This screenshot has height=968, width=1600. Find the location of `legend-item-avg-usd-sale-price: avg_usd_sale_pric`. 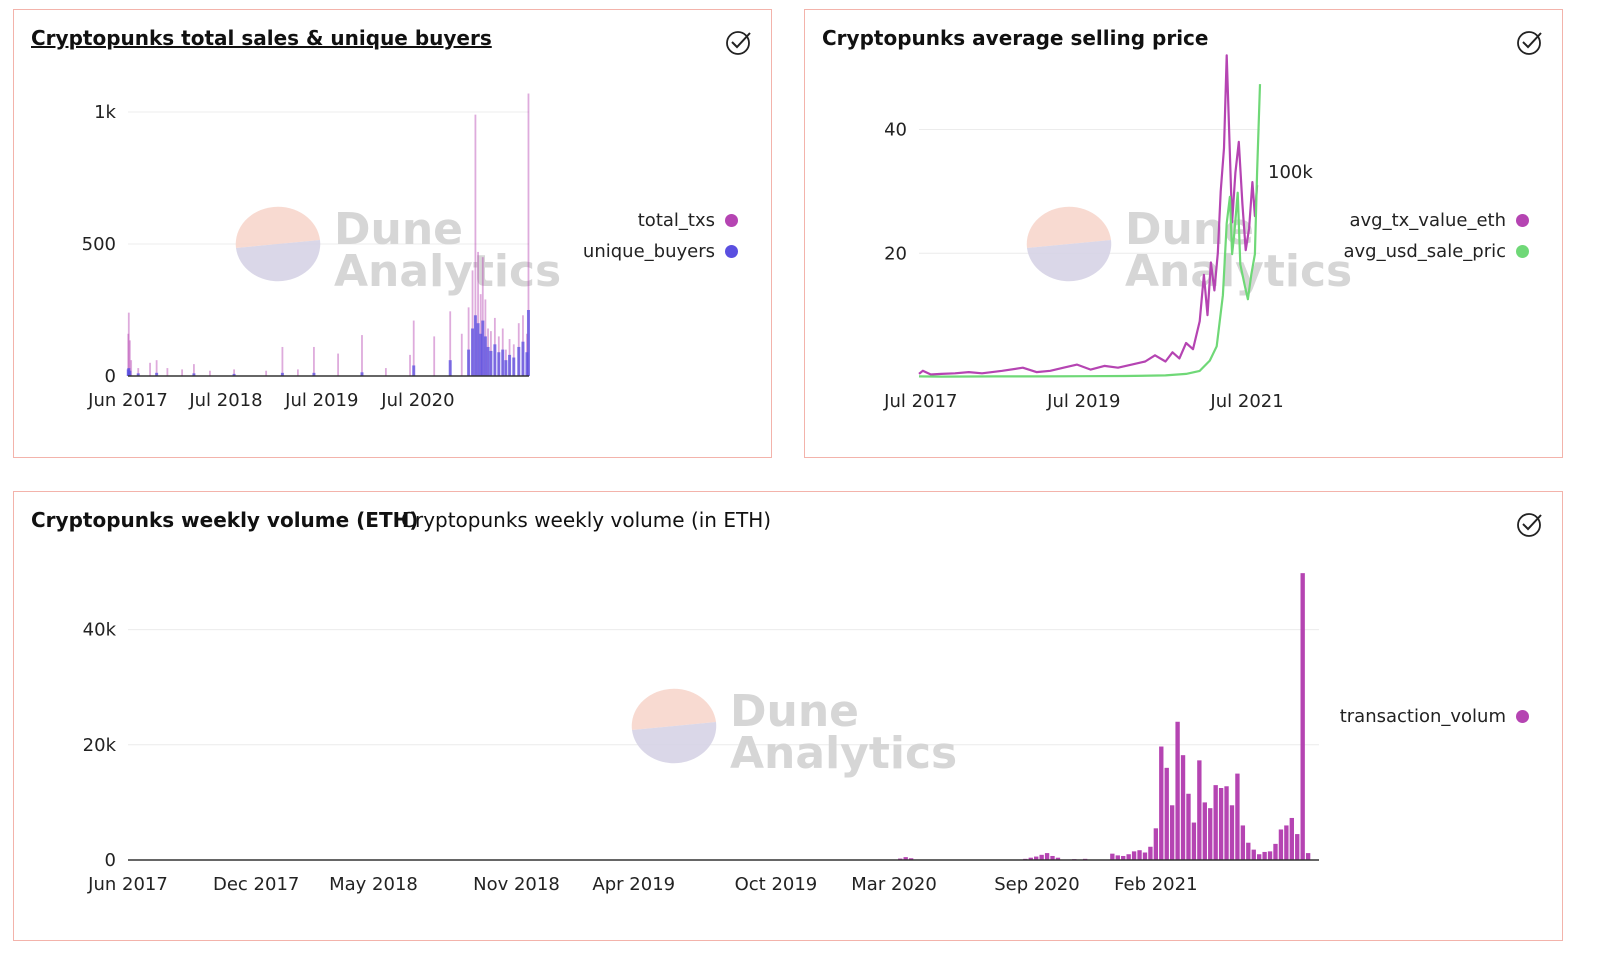

legend-item-avg-usd-sale-price: avg_usd_sale_pric is located at coordinates (1436, 251).